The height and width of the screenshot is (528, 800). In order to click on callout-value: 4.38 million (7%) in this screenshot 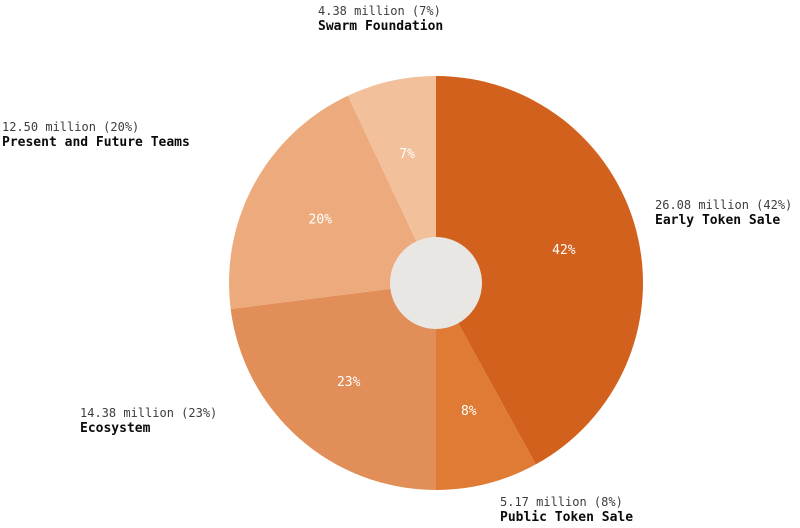, I will do `click(379, 11)`.